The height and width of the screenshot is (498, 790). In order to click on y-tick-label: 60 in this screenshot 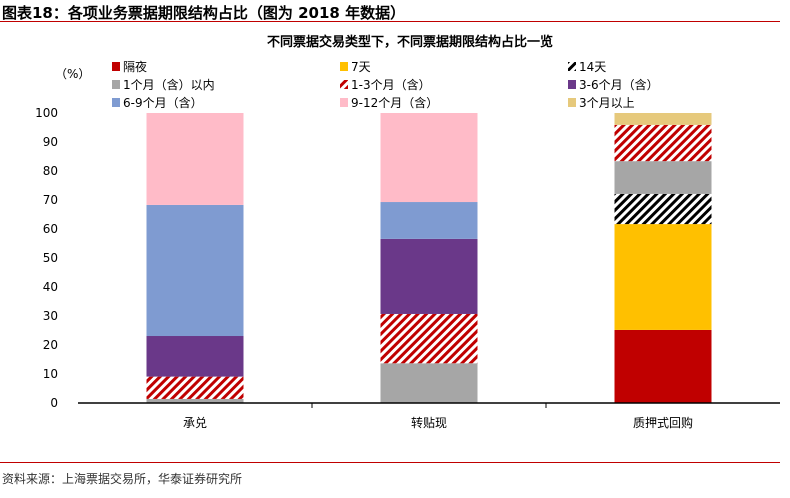, I will do `click(50, 229)`.